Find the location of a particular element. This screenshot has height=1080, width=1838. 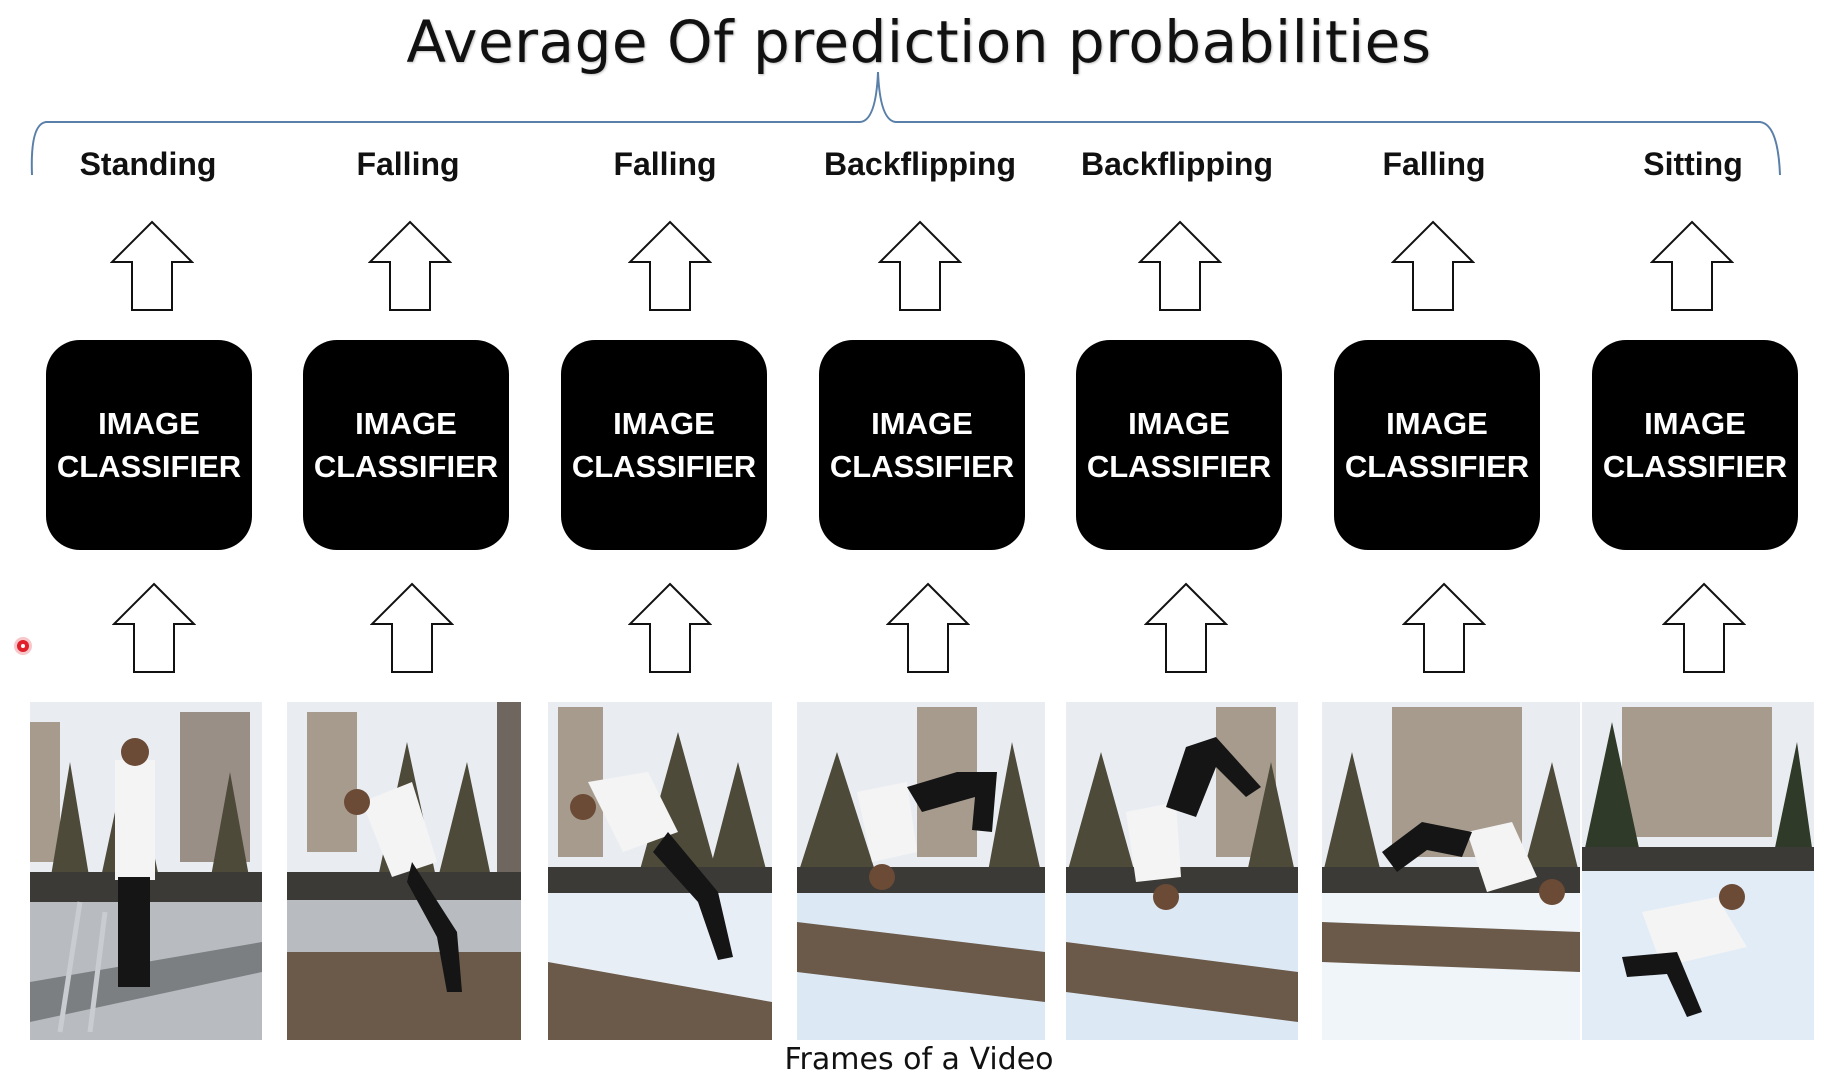

prediction-label-6: Falling is located at coordinates (1434, 164).